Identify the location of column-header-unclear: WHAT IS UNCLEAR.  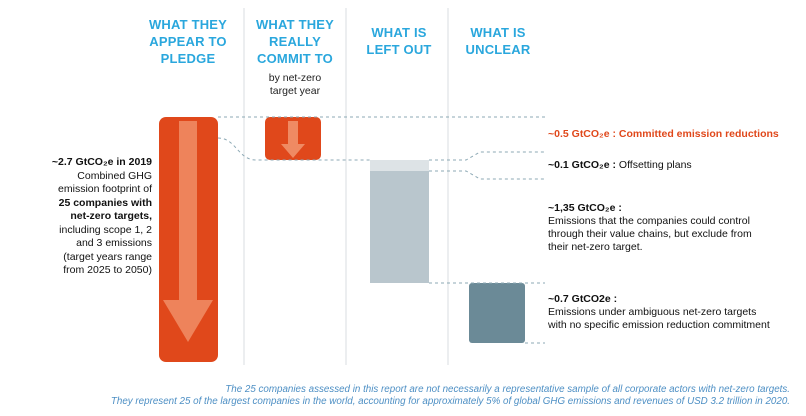
(498, 41).